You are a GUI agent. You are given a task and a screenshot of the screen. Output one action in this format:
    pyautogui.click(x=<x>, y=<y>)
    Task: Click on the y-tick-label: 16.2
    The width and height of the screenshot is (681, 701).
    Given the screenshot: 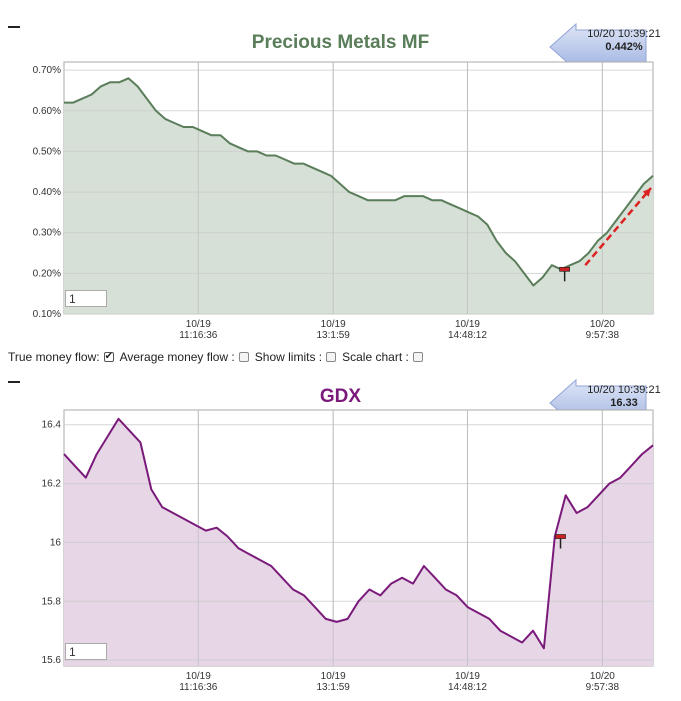 What is the action you would take?
    pyautogui.click(x=52, y=484)
    